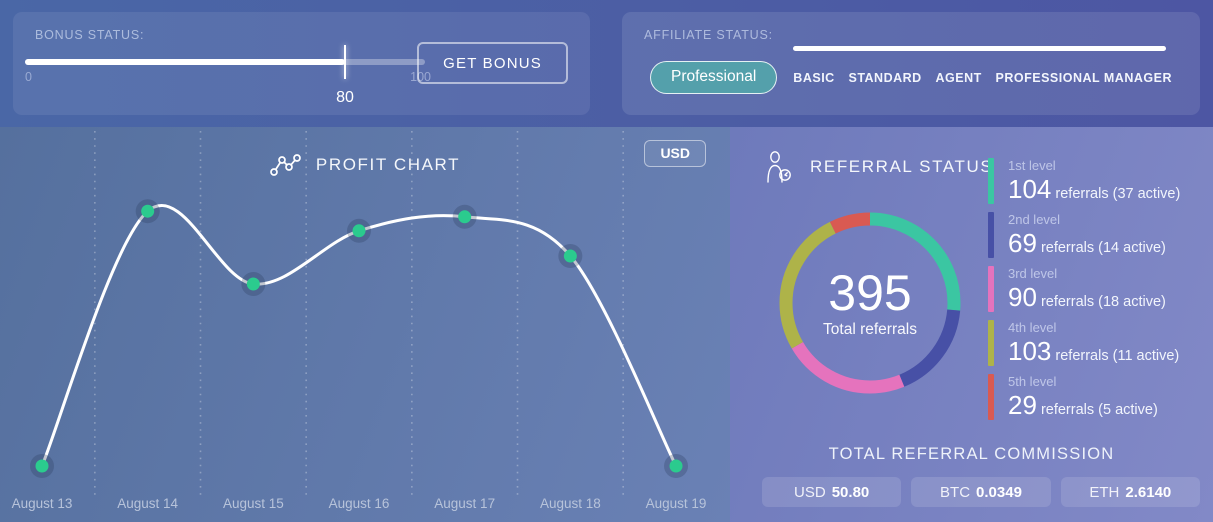  Describe the element at coordinates (345, 62) in the screenshot. I see `bonus-slider-handle` at that location.